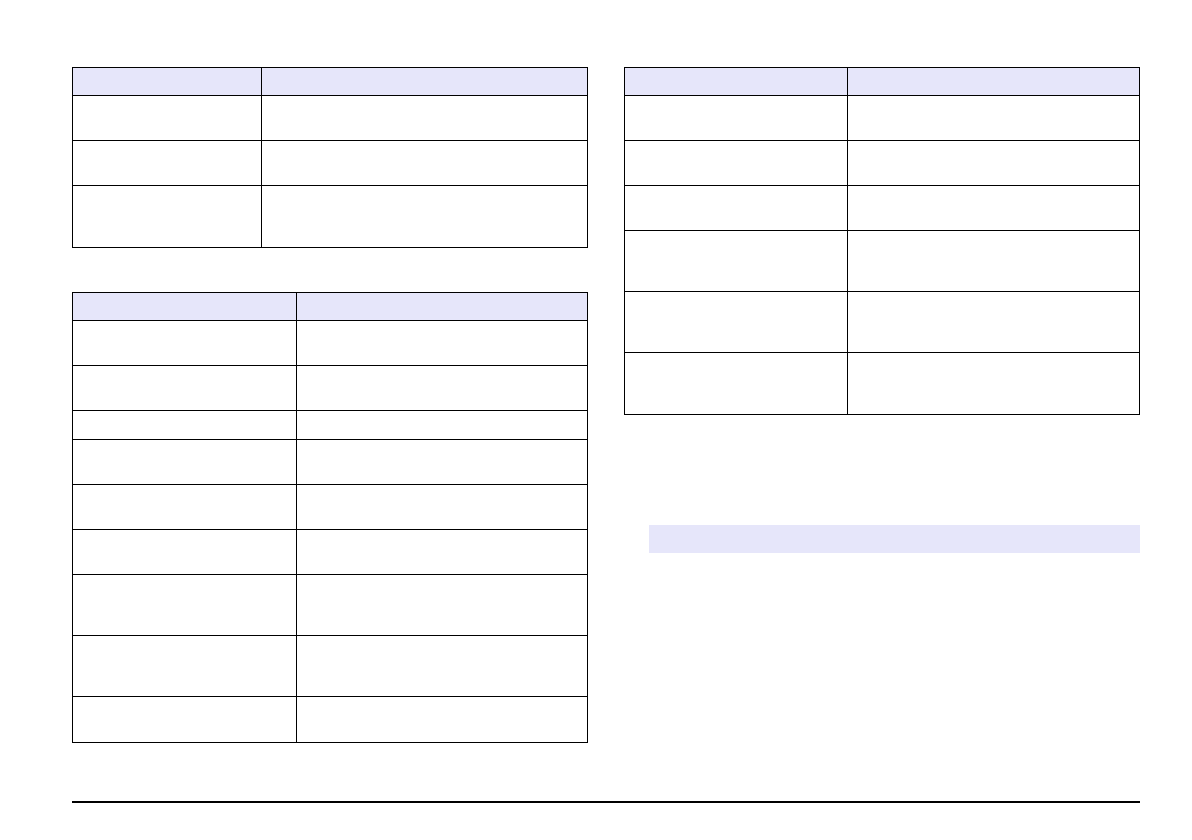 The width and height of the screenshot is (1192, 840). I want to click on note-bar, so click(894, 539).